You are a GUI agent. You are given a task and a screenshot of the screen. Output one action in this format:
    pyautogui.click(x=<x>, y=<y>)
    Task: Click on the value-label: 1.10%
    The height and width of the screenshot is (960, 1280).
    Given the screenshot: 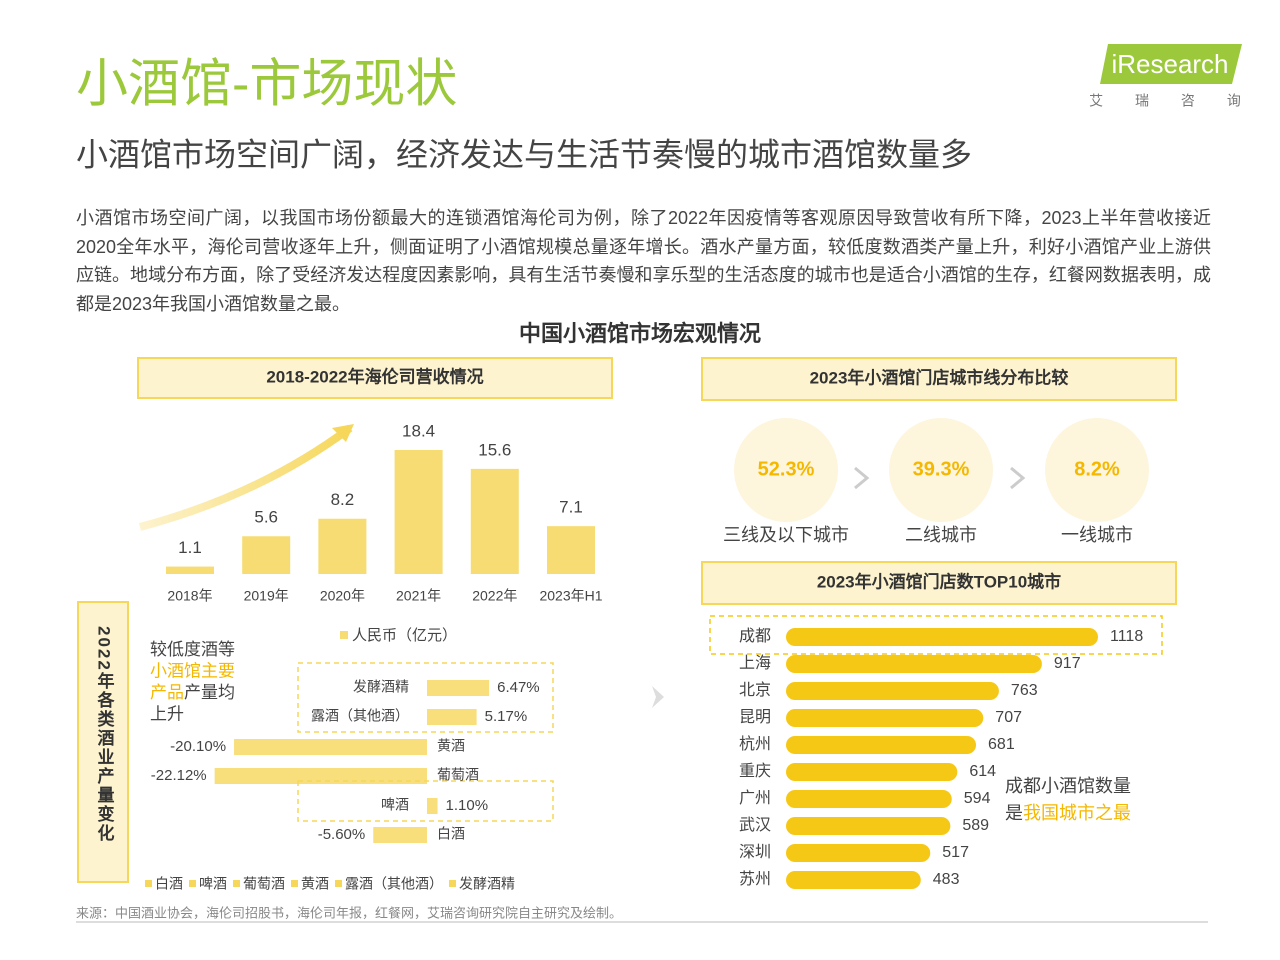 What is the action you would take?
    pyautogui.click(x=467, y=805)
    